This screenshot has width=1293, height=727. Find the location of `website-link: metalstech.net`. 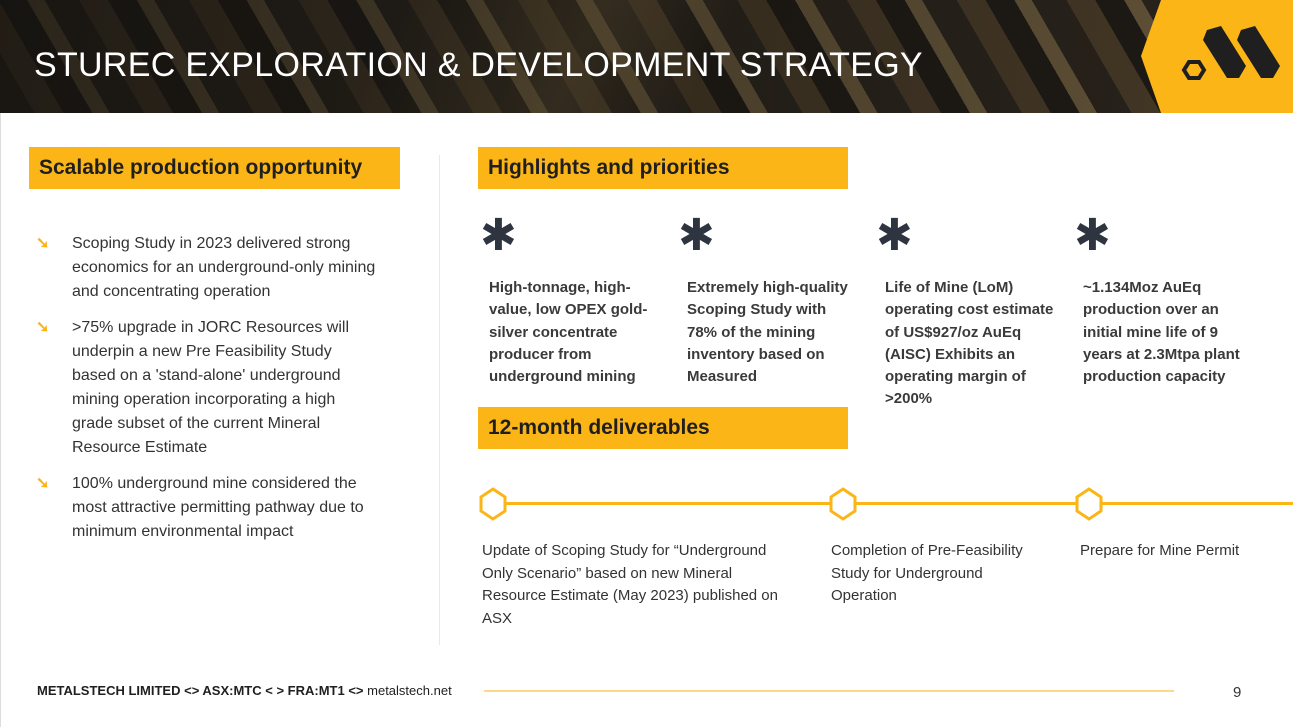

website-link: metalstech.net is located at coordinates (409, 690).